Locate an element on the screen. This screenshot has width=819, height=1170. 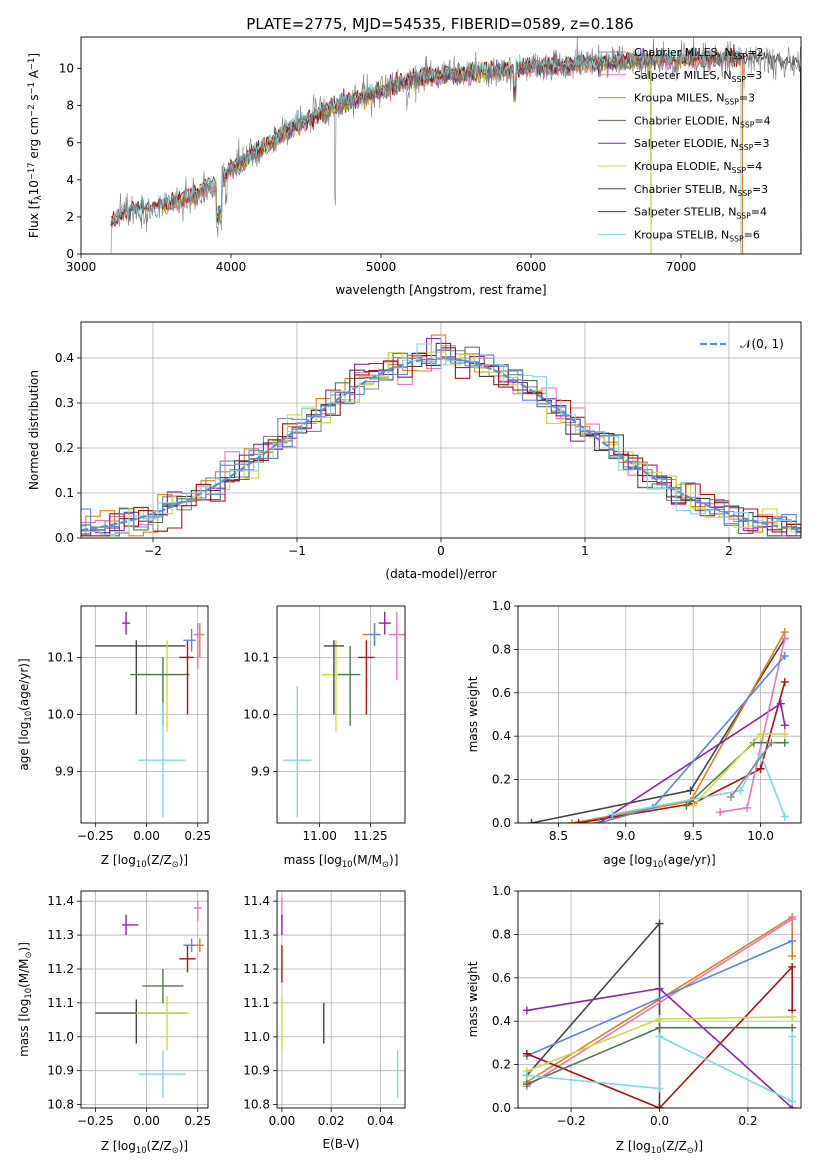
y-tick-label: 10 is located at coordinates (66, 69).